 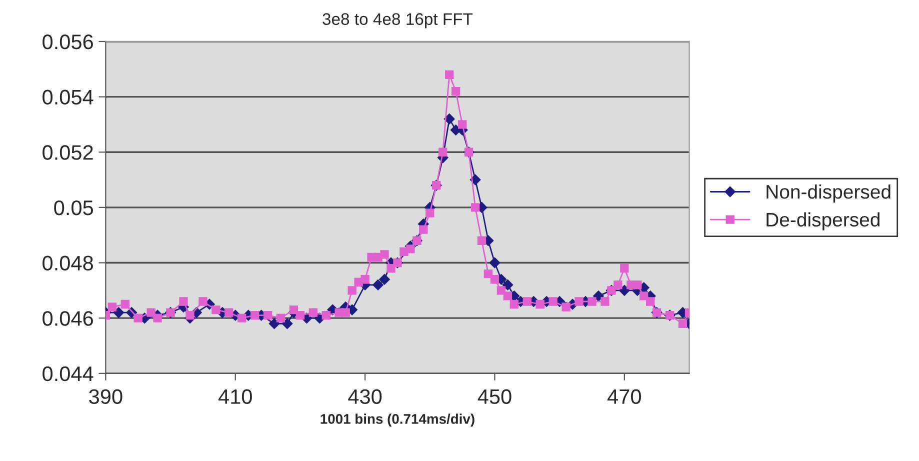 I want to click on x-tick-label: 430, so click(x=365, y=396).